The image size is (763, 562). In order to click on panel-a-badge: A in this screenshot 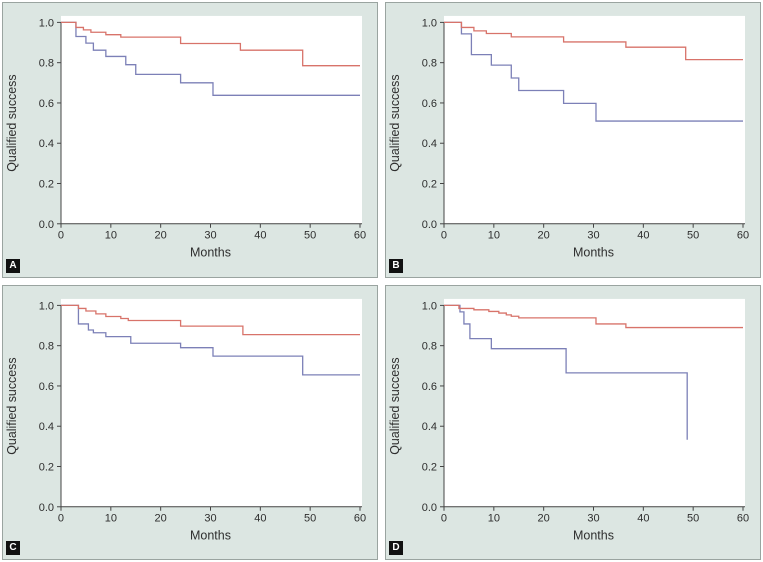, I will do `click(13, 265)`.